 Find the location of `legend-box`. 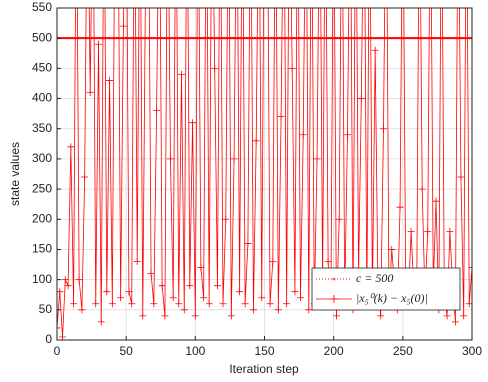

legend-box is located at coordinates (386, 289).